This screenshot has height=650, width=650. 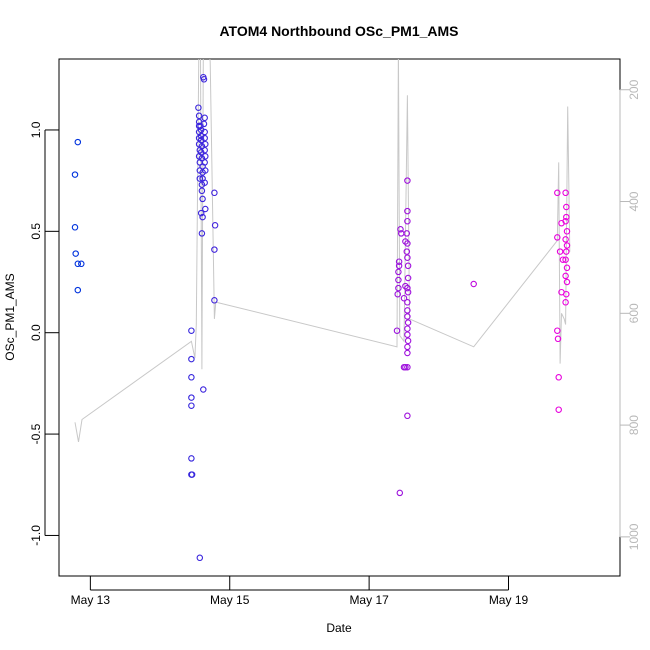 What do you see at coordinates (634, 313) in the screenshot?
I see `y2-tick-label: 600` at bounding box center [634, 313].